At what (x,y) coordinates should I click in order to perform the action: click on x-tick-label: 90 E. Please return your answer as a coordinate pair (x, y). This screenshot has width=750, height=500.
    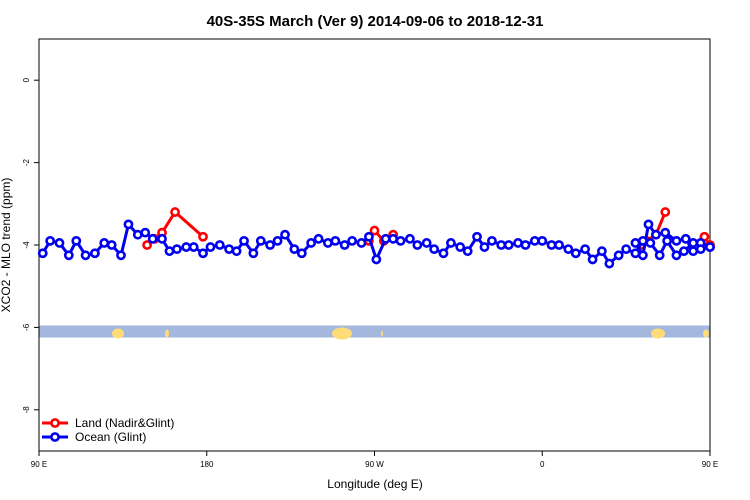
    Looking at the image, I should click on (710, 464).